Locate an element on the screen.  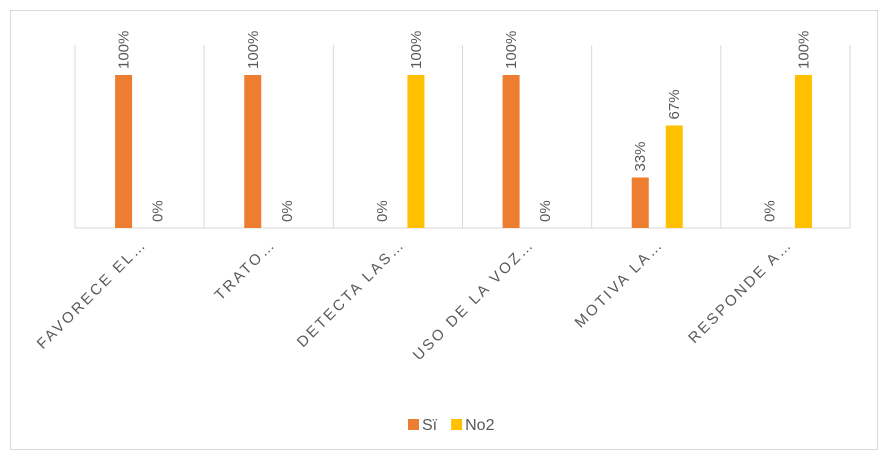
data-label: 33% is located at coordinates (640, 156).